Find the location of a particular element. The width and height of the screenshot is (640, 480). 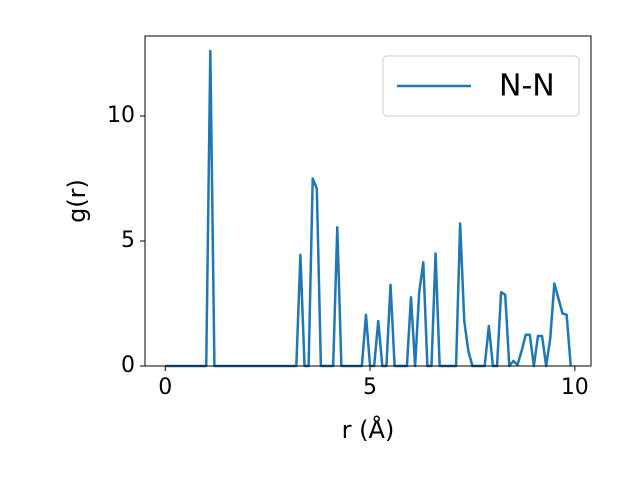

legend-box is located at coordinates (481, 86).